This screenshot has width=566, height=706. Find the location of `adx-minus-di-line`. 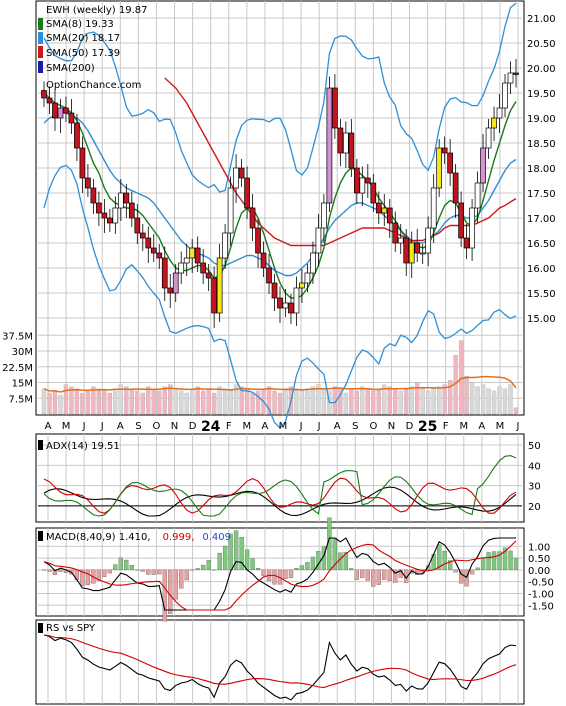

adx-minus-di-line is located at coordinates (280, 486).